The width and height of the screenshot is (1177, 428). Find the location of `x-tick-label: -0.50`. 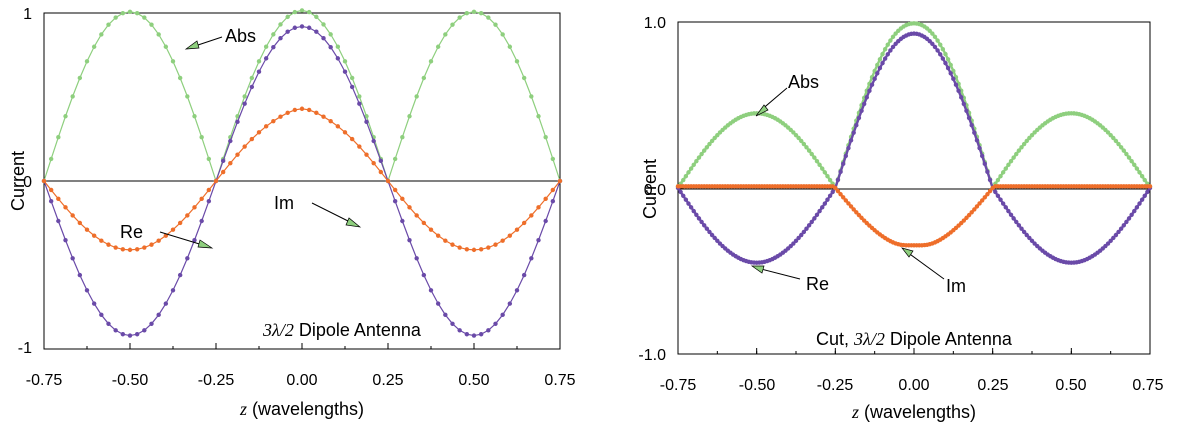

x-tick-label: -0.50 is located at coordinates (130, 380).